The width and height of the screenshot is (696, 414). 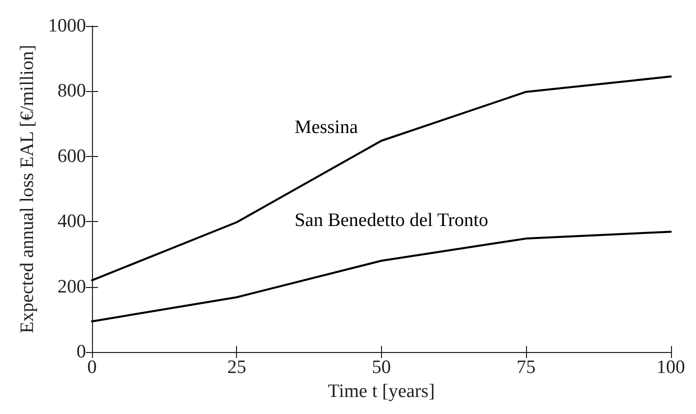 I want to click on x-tick-label: 75, so click(x=526, y=367).